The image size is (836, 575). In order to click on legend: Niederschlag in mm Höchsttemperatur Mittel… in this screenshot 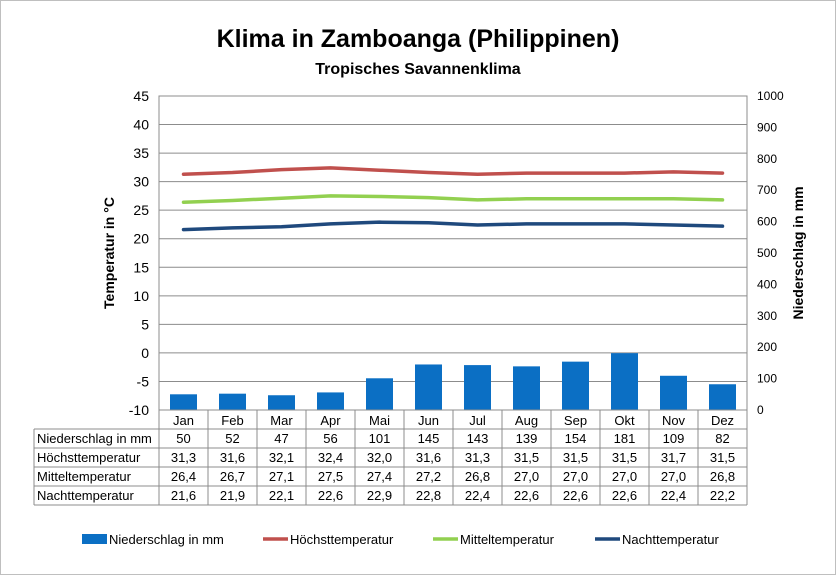, I will do `click(400, 539)`.